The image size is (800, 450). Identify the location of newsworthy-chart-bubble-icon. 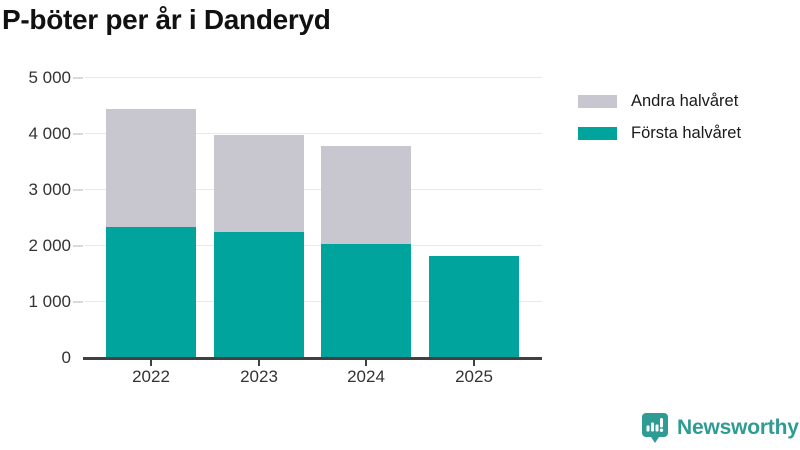
(655, 428).